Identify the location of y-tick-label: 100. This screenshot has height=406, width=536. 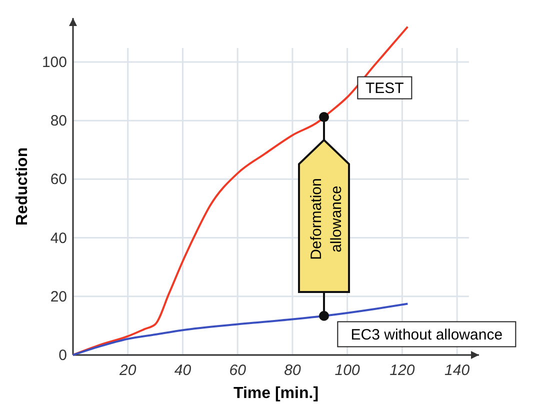
(54, 62).